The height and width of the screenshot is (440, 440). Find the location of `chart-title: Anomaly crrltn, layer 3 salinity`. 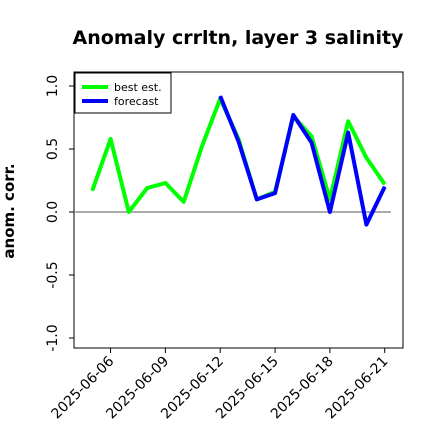

chart-title: Anomaly crrltn, layer 3 salinity is located at coordinates (238, 38).